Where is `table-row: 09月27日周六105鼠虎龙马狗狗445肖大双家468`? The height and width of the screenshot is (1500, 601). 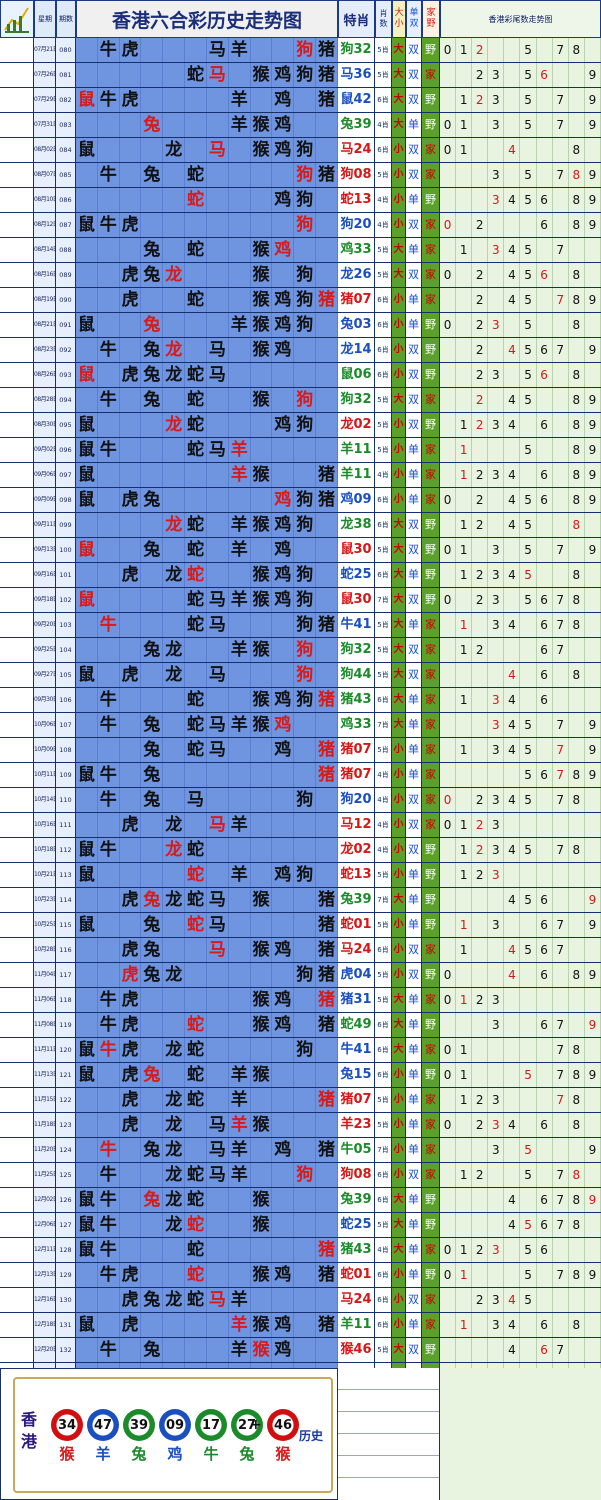 table-row: 09月27日周六105鼠虎龙马狗狗445肖大双家468 is located at coordinates (300, 675).